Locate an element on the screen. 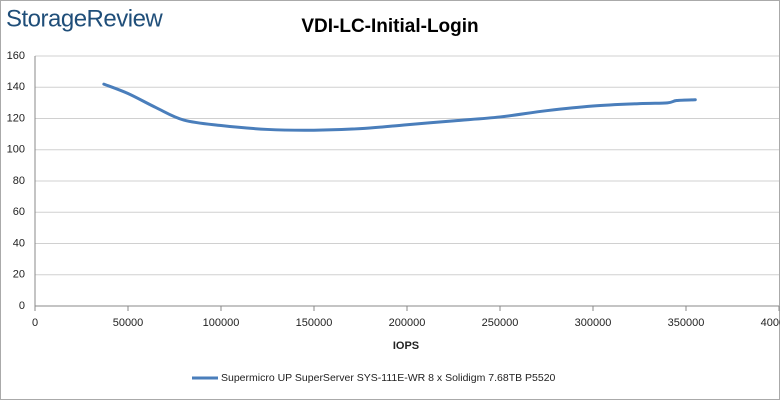 This screenshot has width=780, height=401. x-tick-label: 0 is located at coordinates (35, 323).